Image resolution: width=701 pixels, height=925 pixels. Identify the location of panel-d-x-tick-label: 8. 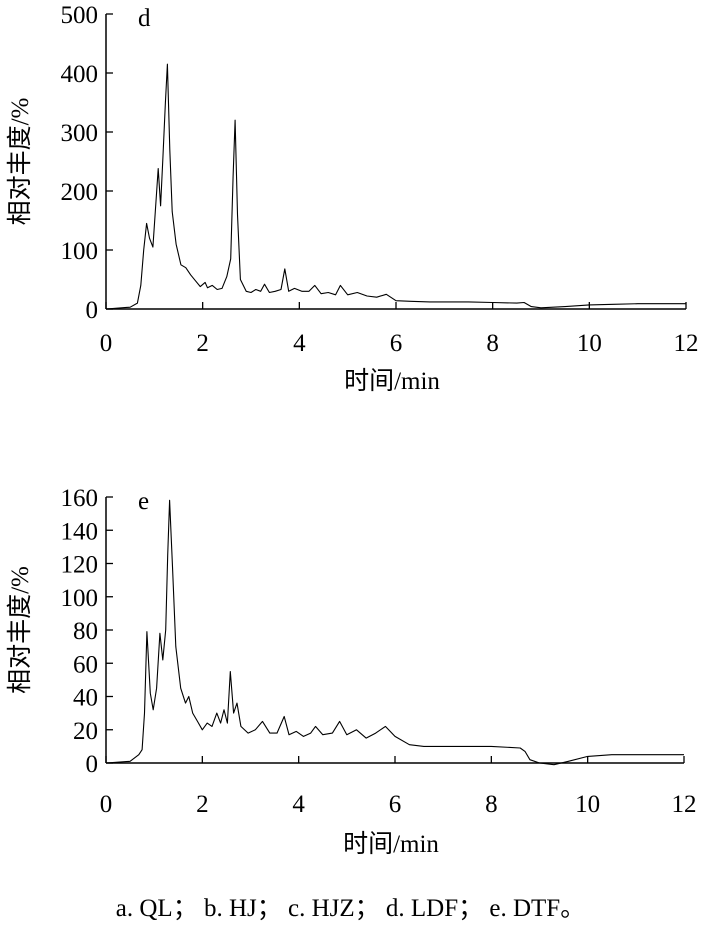
(492, 343).